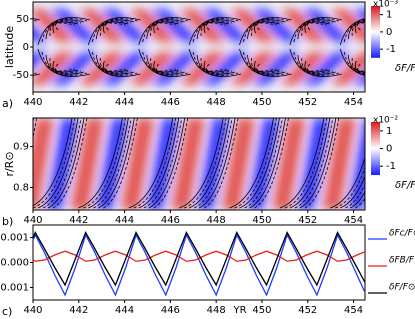  Describe the element at coordinates (78, 220) in the screenshot. I see `x-tick-label: 442` at that location.